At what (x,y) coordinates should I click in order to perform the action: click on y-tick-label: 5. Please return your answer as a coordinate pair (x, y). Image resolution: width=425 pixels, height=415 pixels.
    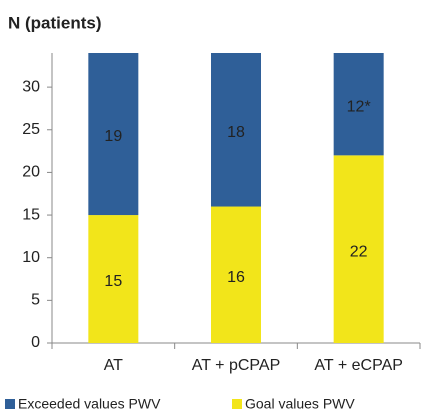
    Looking at the image, I should click on (35, 300).